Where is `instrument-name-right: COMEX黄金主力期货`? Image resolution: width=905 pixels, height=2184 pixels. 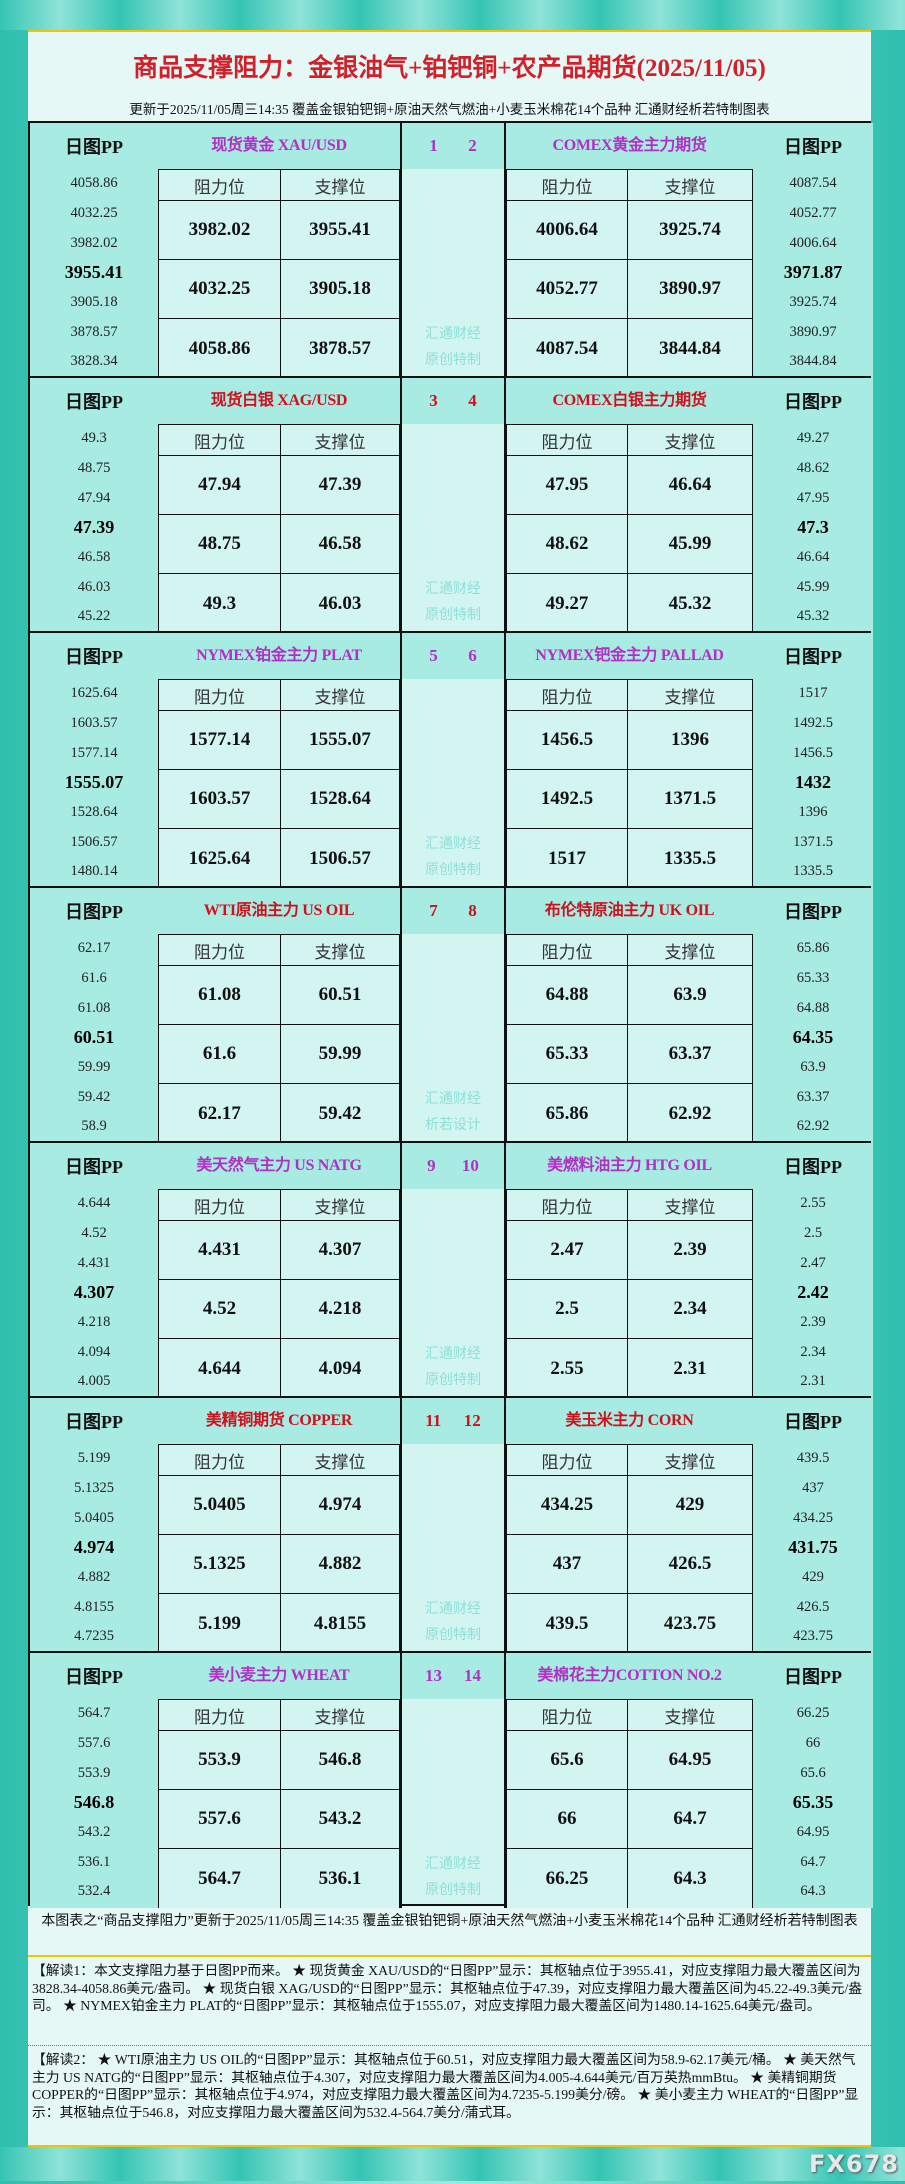 instrument-name-right: COMEX黄金主力期货 is located at coordinates (629, 146).